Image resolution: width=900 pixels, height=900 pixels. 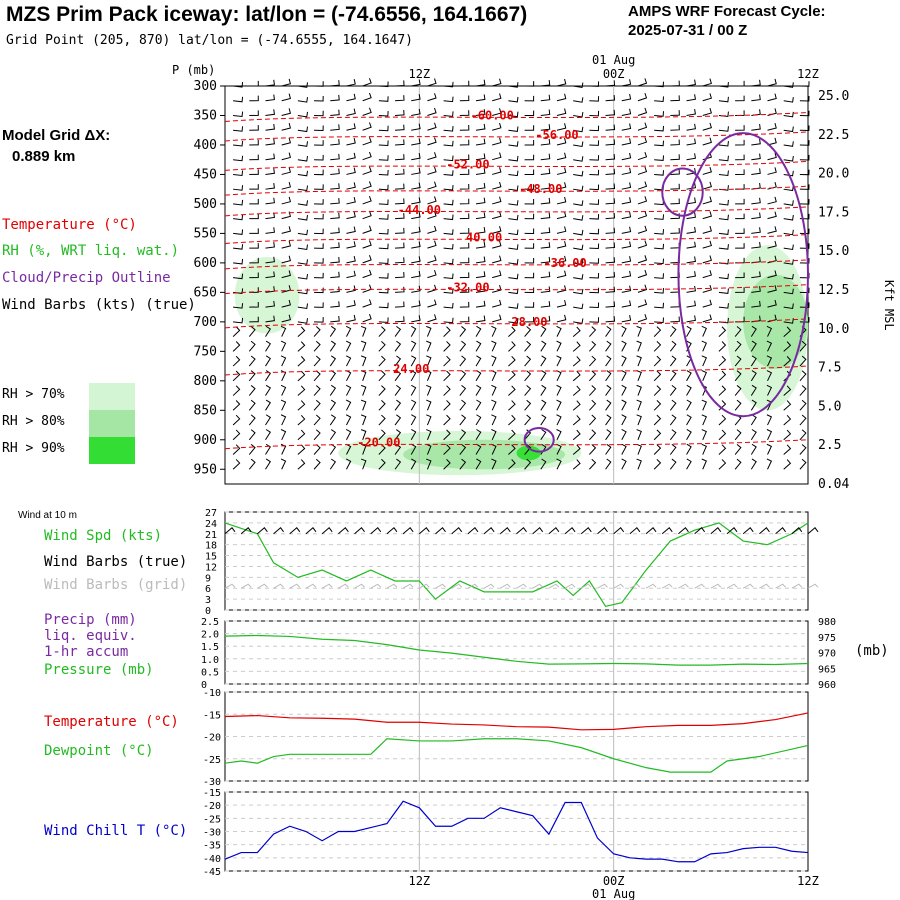 I want to click on temp-contour-label-1: -56.00, so click(x=556, y=135).